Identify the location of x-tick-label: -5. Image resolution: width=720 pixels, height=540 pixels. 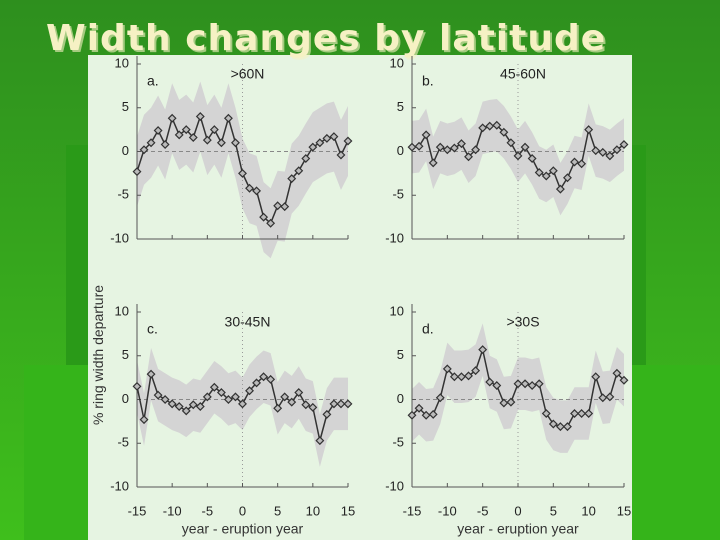
(483, 510).